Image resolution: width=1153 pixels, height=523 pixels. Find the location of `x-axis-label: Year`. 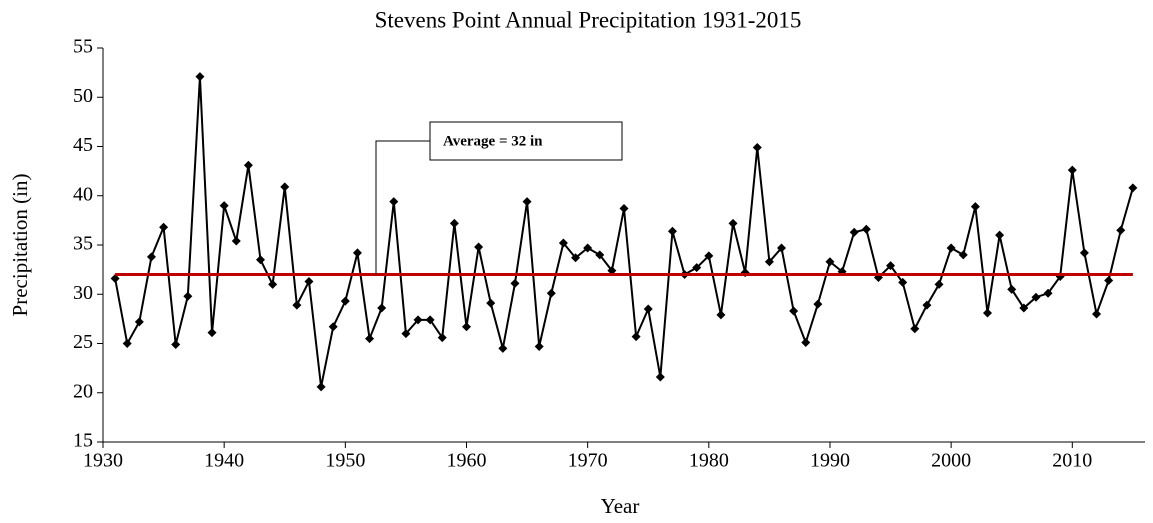

x-axis-label: Year is located at coordinates (620, 506).